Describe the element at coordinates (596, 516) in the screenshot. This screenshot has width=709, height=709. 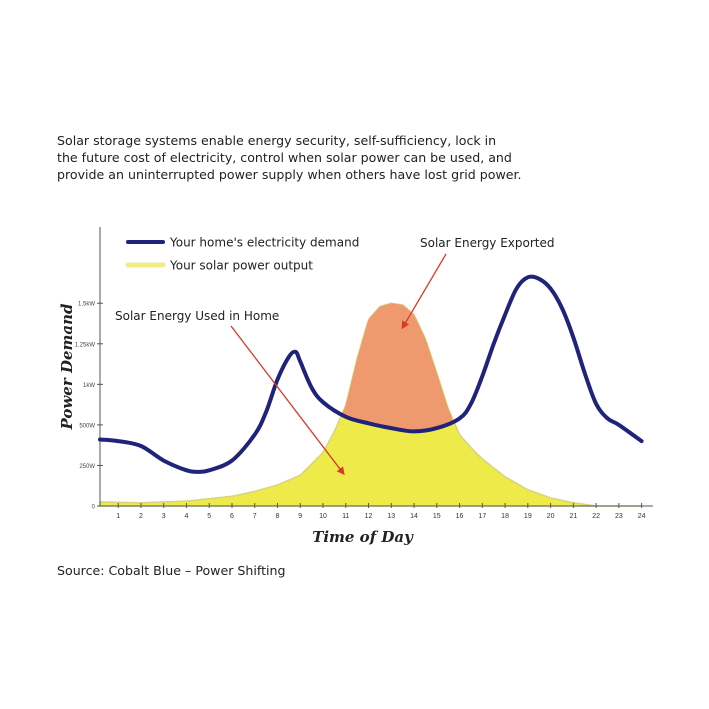
I see `x-tick-label: 22` at that location.